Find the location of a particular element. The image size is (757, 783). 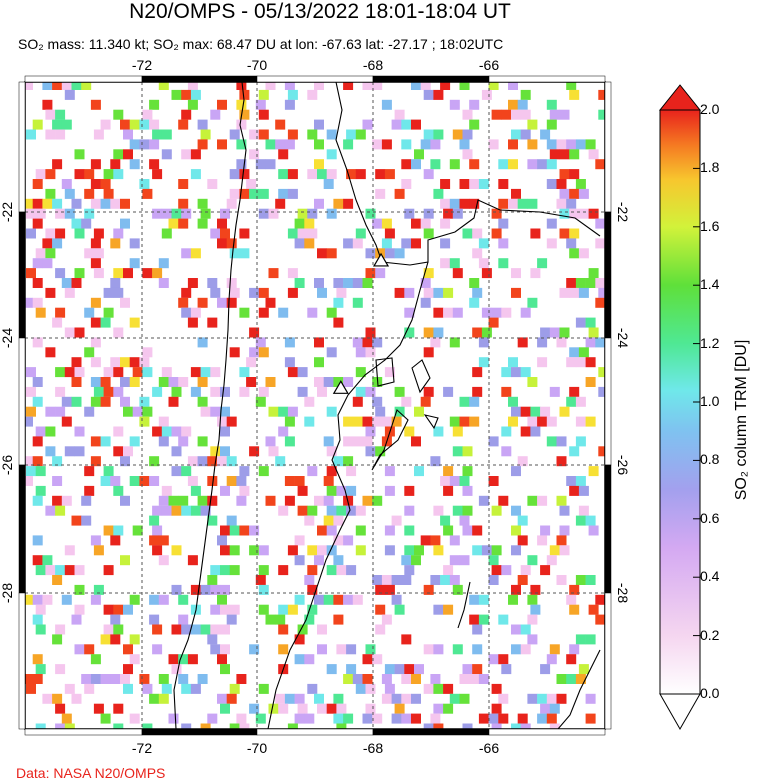

colorbar-tick-label: 1.8 is located at coordinates (710, 167).